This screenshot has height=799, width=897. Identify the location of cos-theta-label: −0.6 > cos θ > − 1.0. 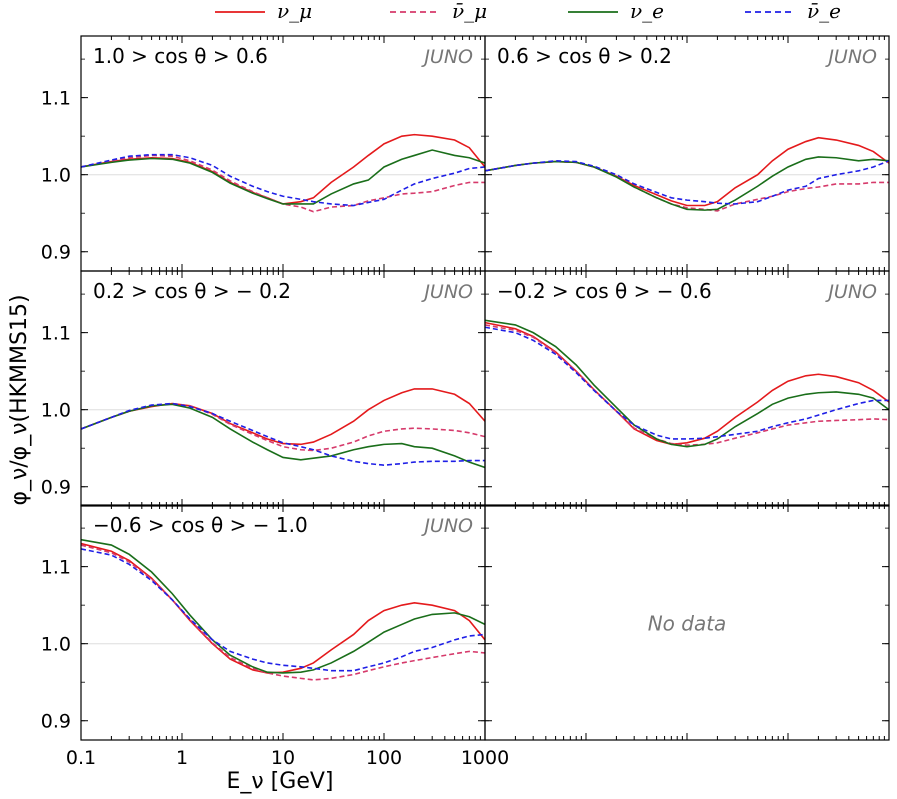
(200, 525).